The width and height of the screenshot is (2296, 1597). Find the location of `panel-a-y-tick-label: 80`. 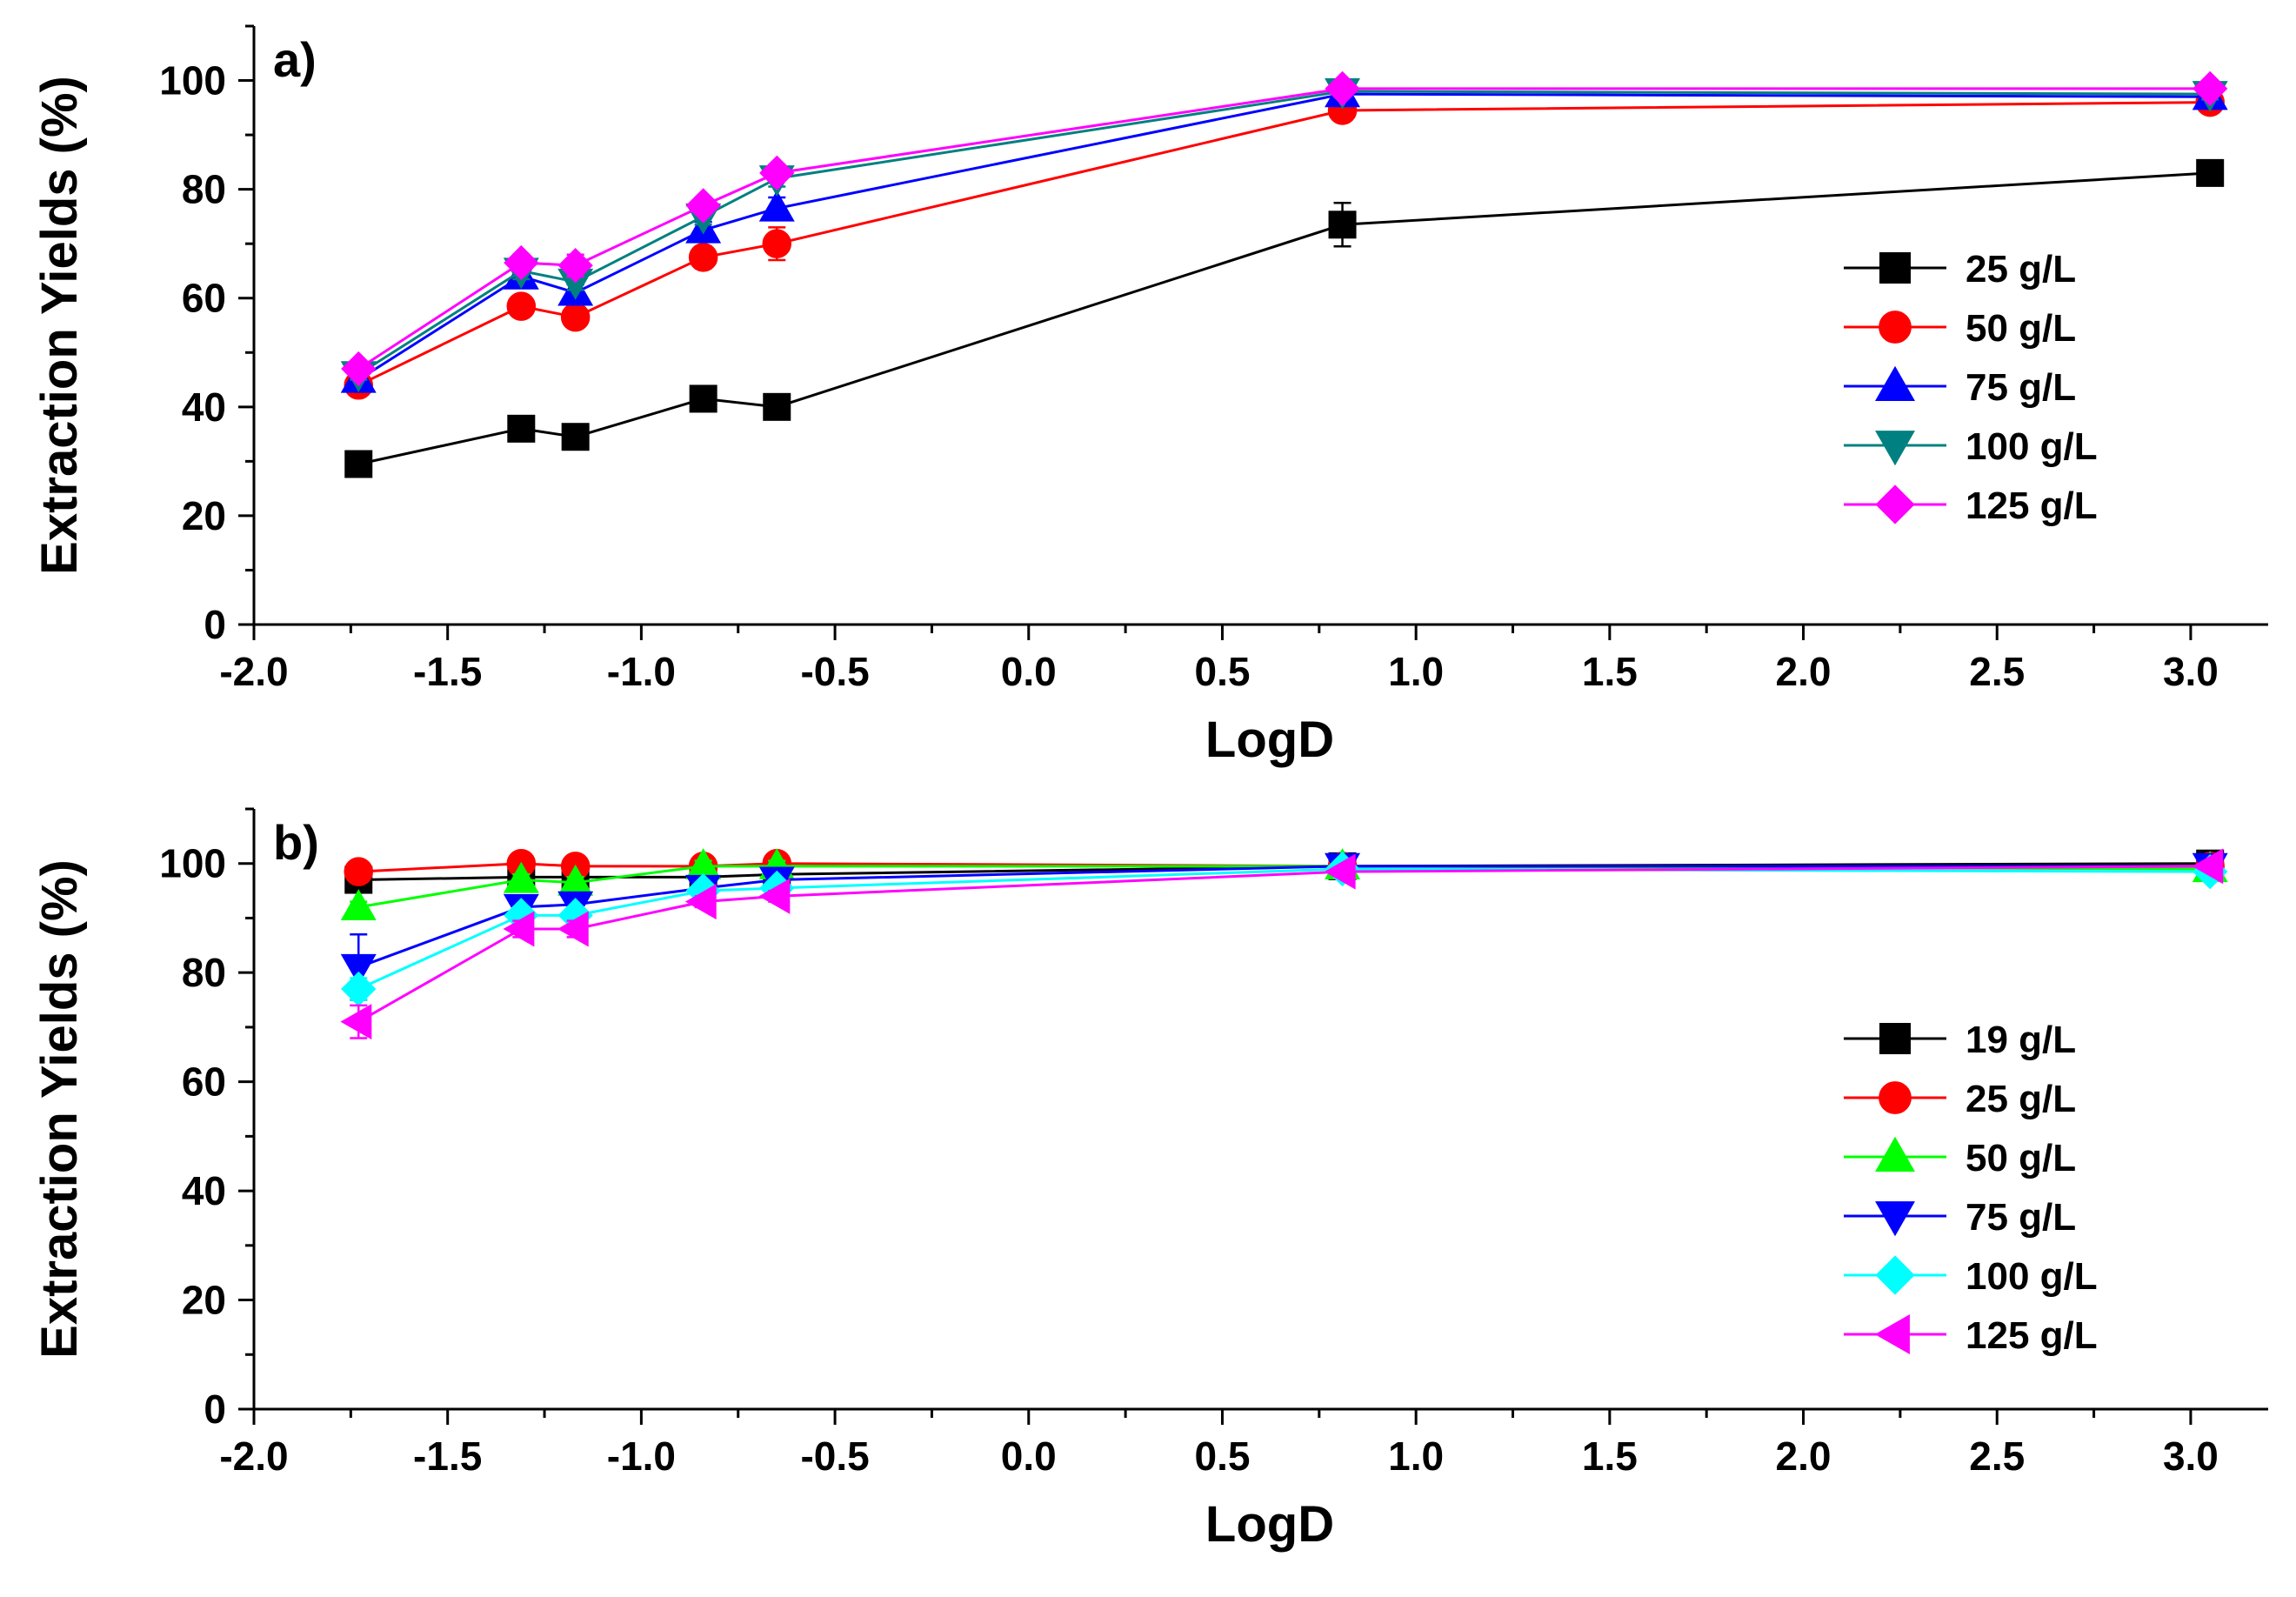

panel-a-y-tick-label: 80 is located at coordinates (204, 189).